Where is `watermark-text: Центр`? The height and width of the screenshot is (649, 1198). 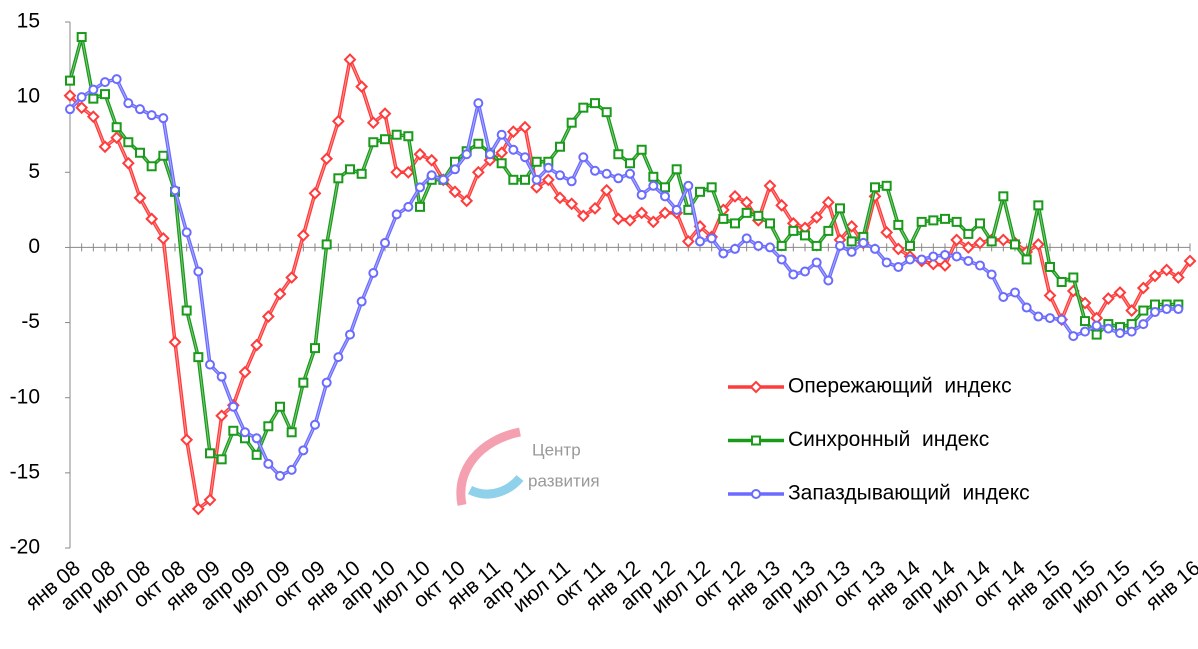 watermark-text: Центр is located at coordinates (556, 449).